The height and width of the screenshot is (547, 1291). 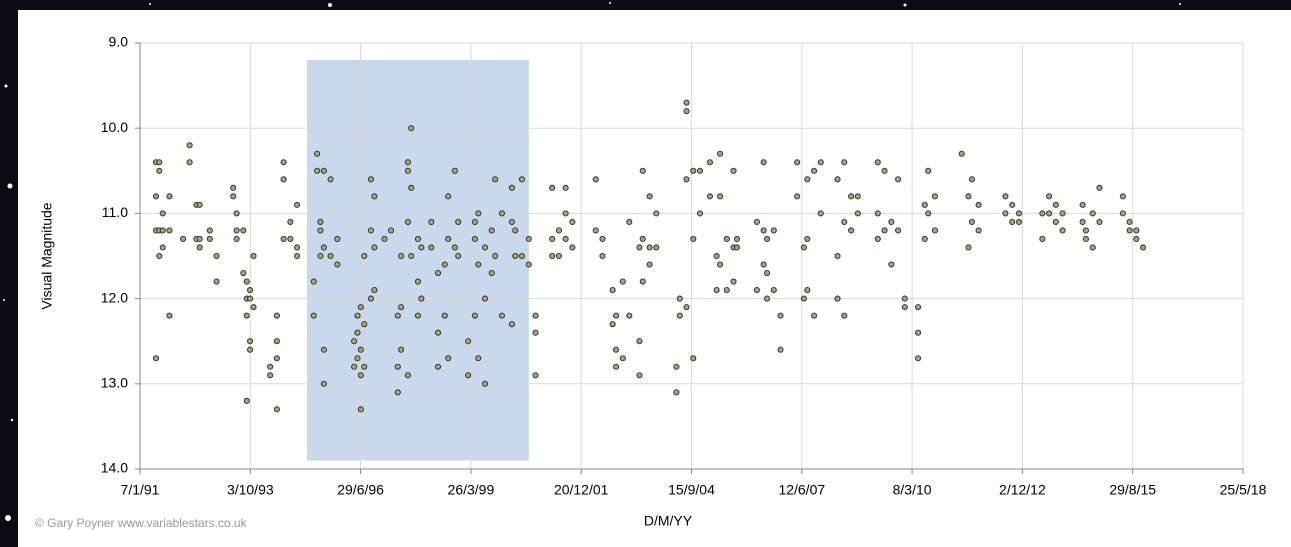 I want to click on x-tick-label: 29/8/15, so click(x=1132, y=490).